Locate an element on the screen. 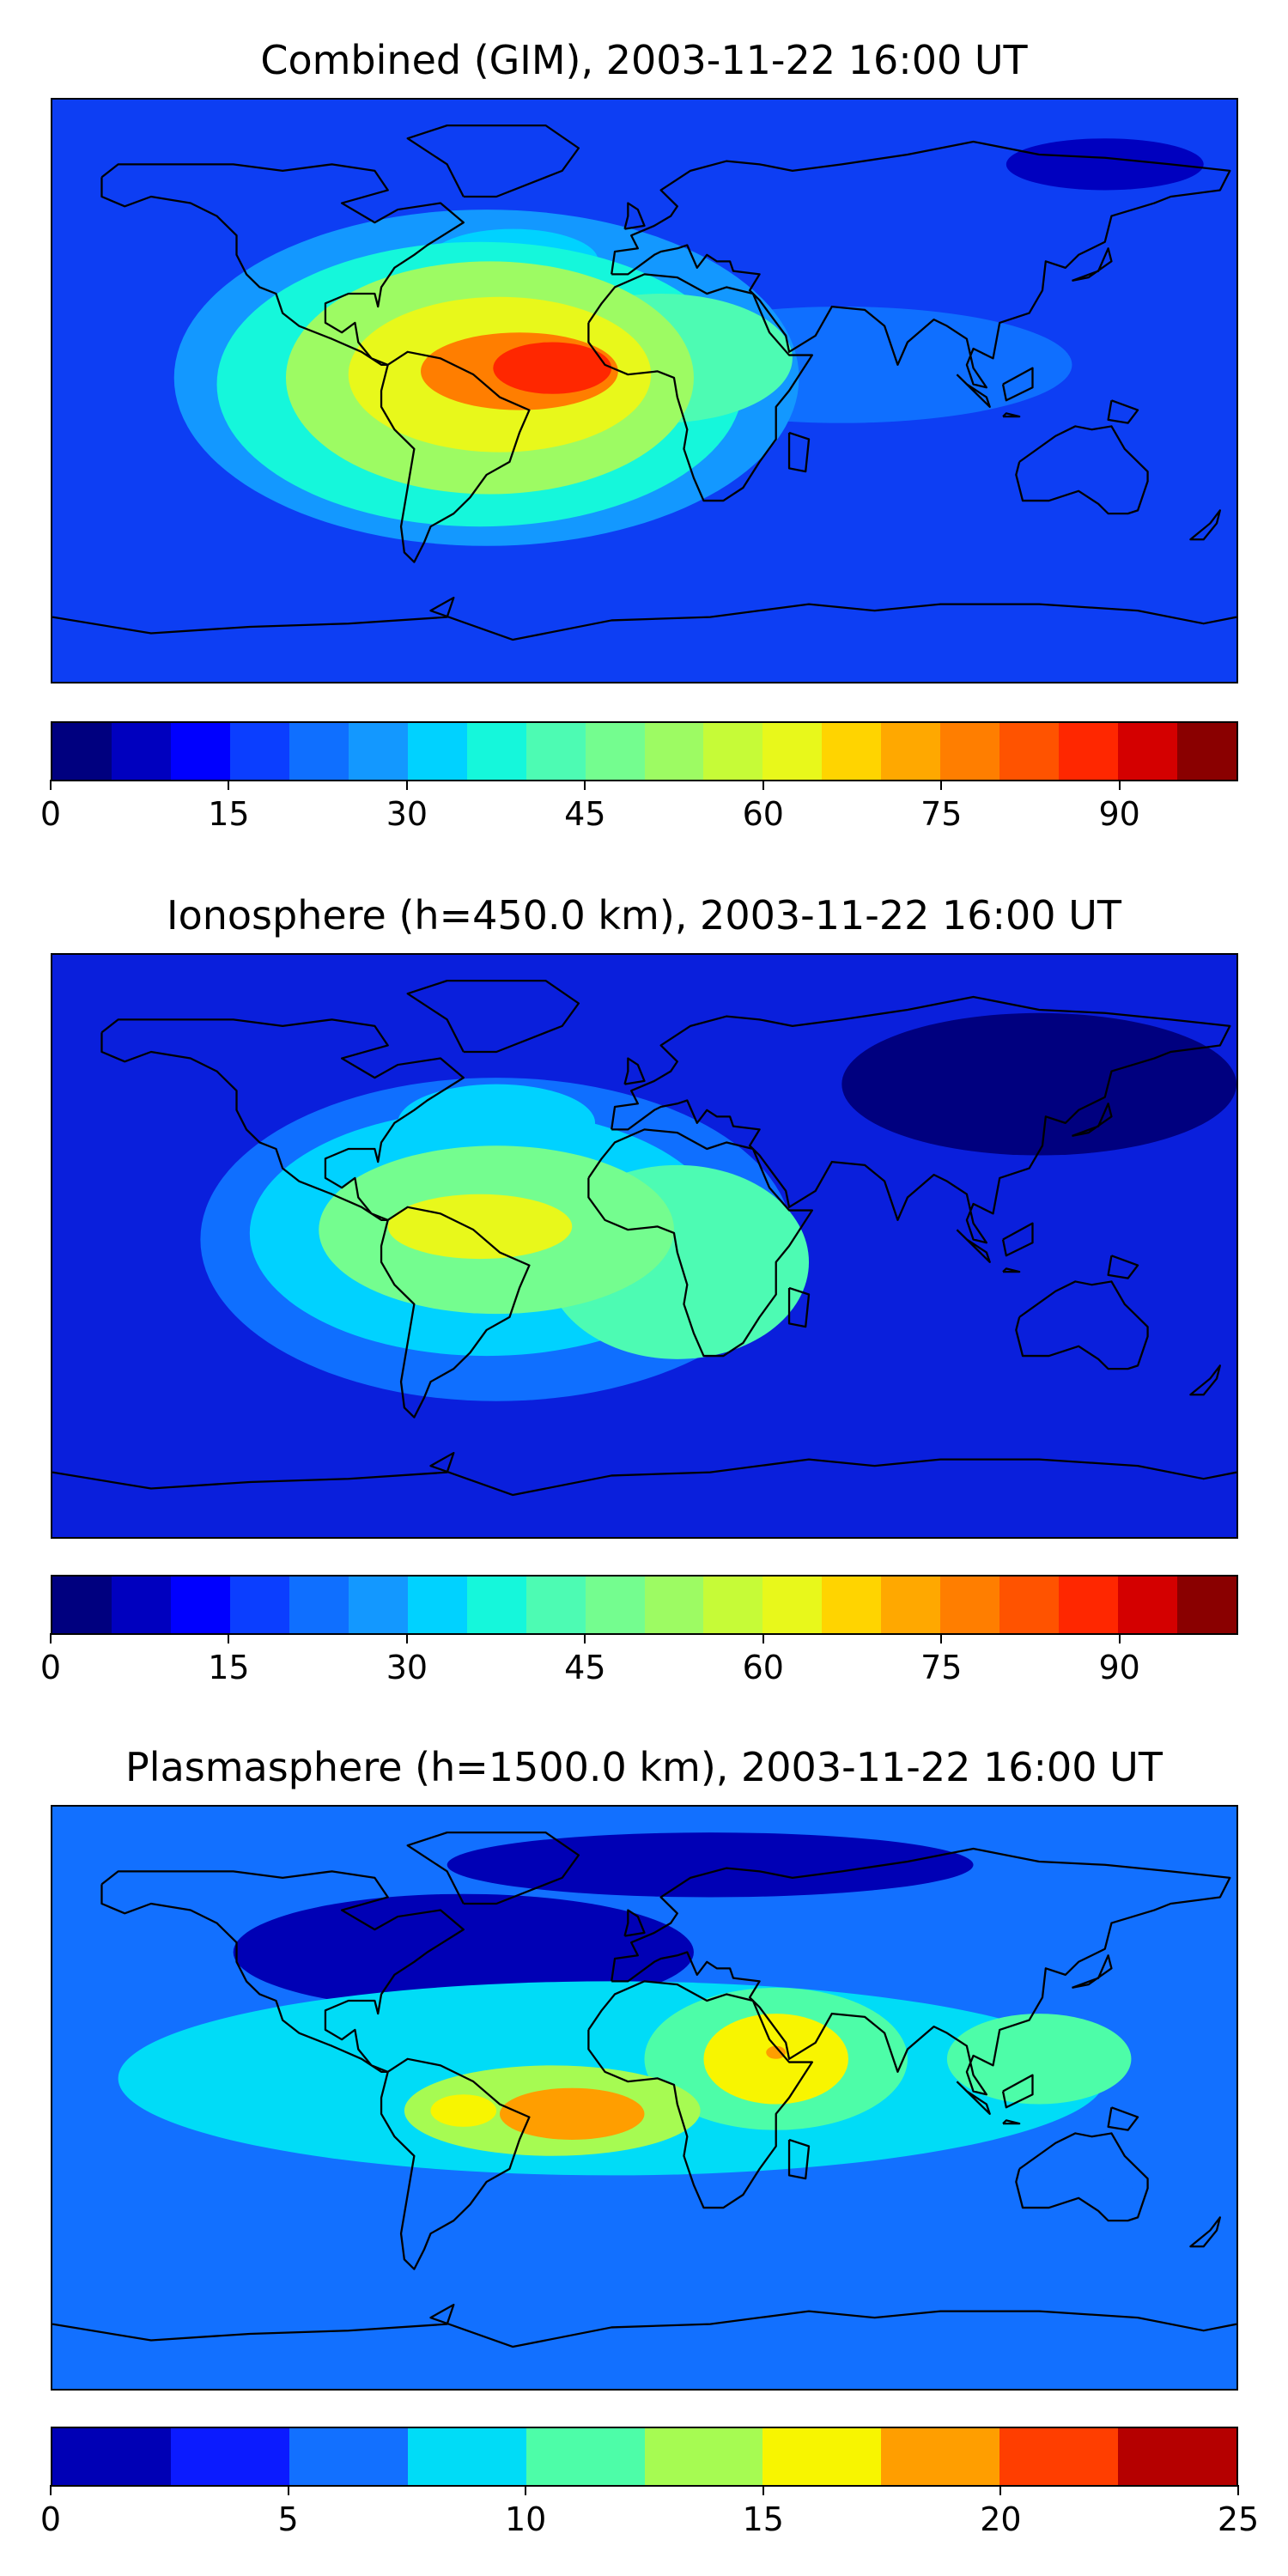  colorbar-ticks: 0 5 10 15 20 25 is located at coordinates (649, 2511).